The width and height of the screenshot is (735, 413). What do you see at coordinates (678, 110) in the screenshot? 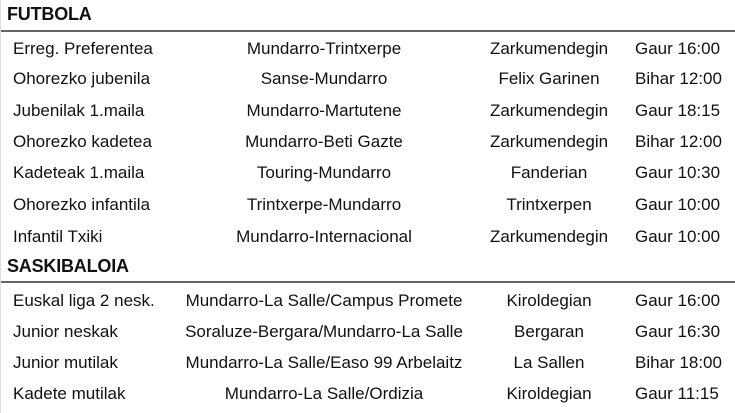
I see `time-cell: Gaur 18:15` at bounding box center [678, 110].